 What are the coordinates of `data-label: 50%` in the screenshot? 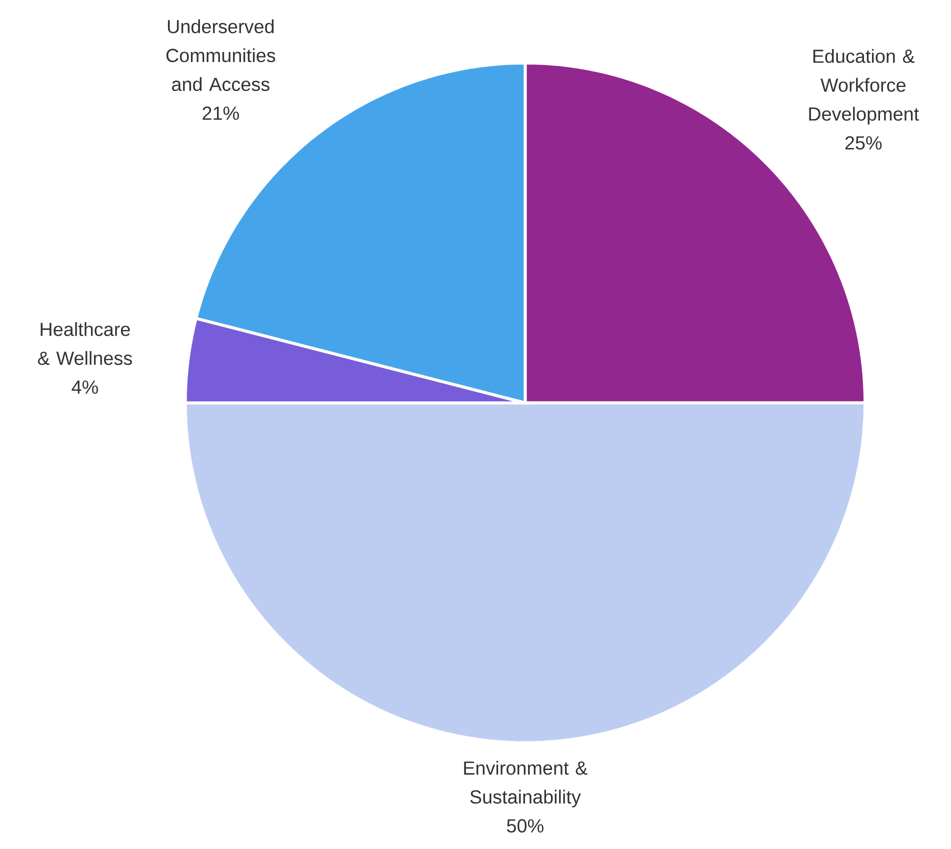 It's located at (525, 826).